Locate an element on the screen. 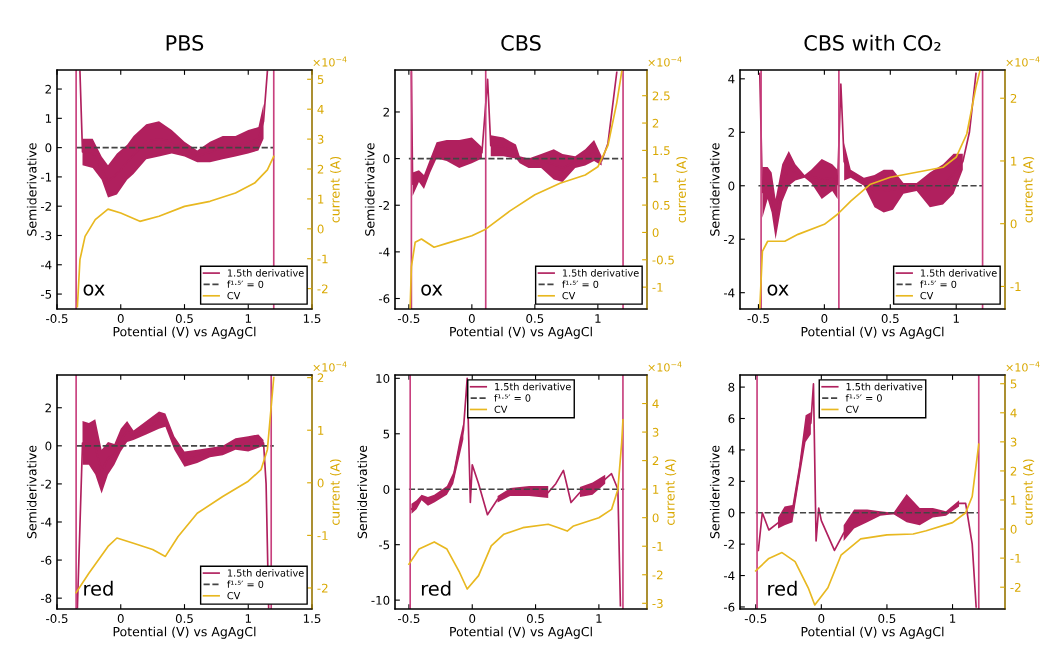 This screenshot has height=648, width=1043. y2-tick-label: -3 is located at coordinates (657, 603).